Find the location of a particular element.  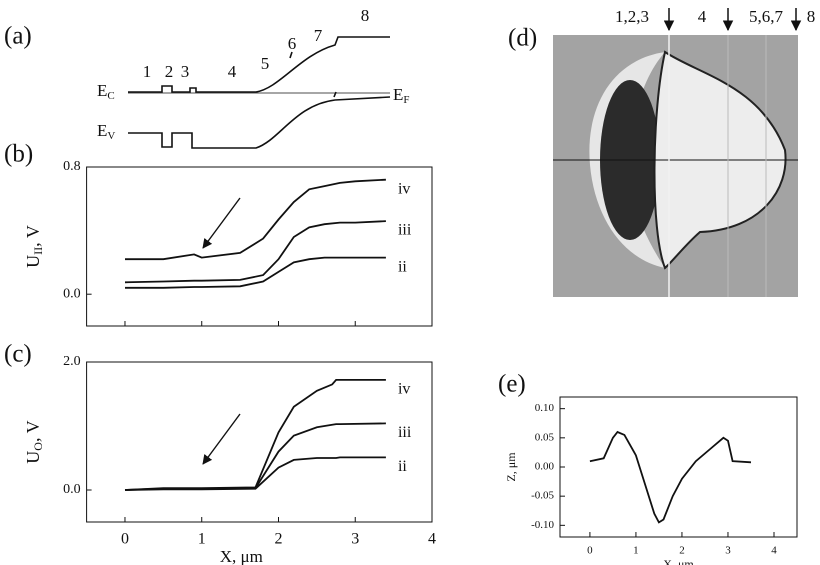

marker-label: 1,2,3 is located at coordinates (632, 16).